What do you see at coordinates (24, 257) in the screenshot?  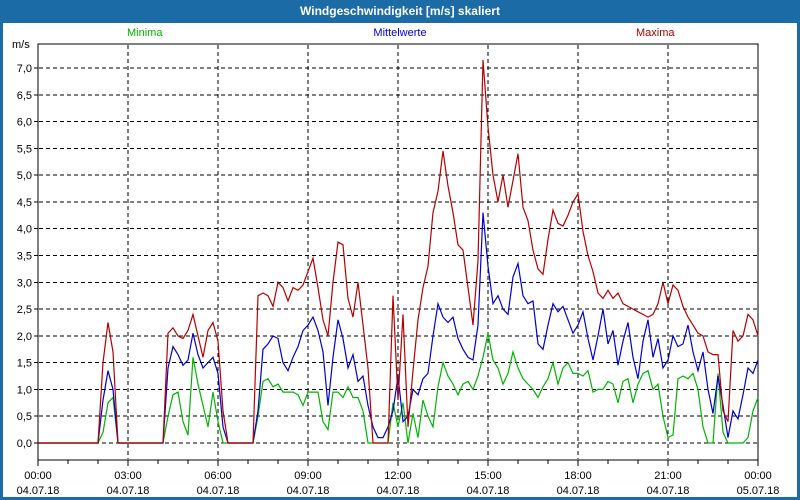 I see `svg-text: 3,5` at bounding box center [24, 257].